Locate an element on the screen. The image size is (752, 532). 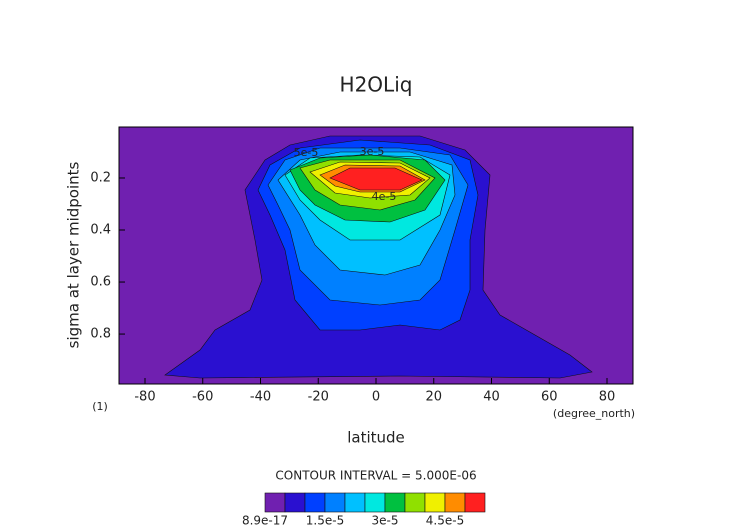
y-axis-label: sigma at layer midpoints is located at coordinates (74, 254).